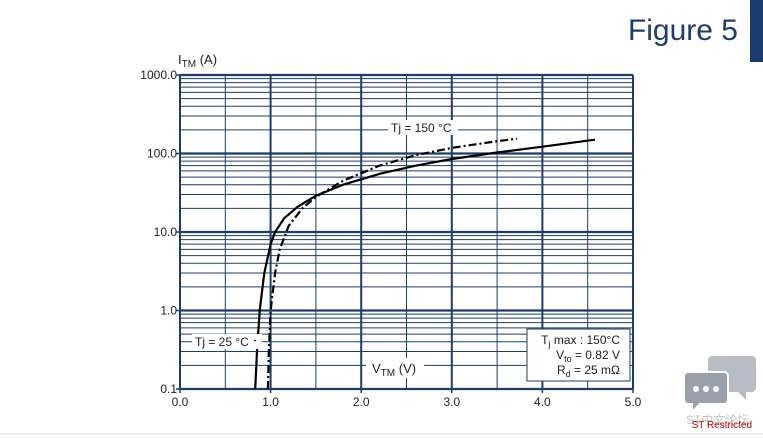  What do you see at coordinates (545, 340) in the screenshot?
I see `annotation-text-main: T` at bounding box center [545, 340].